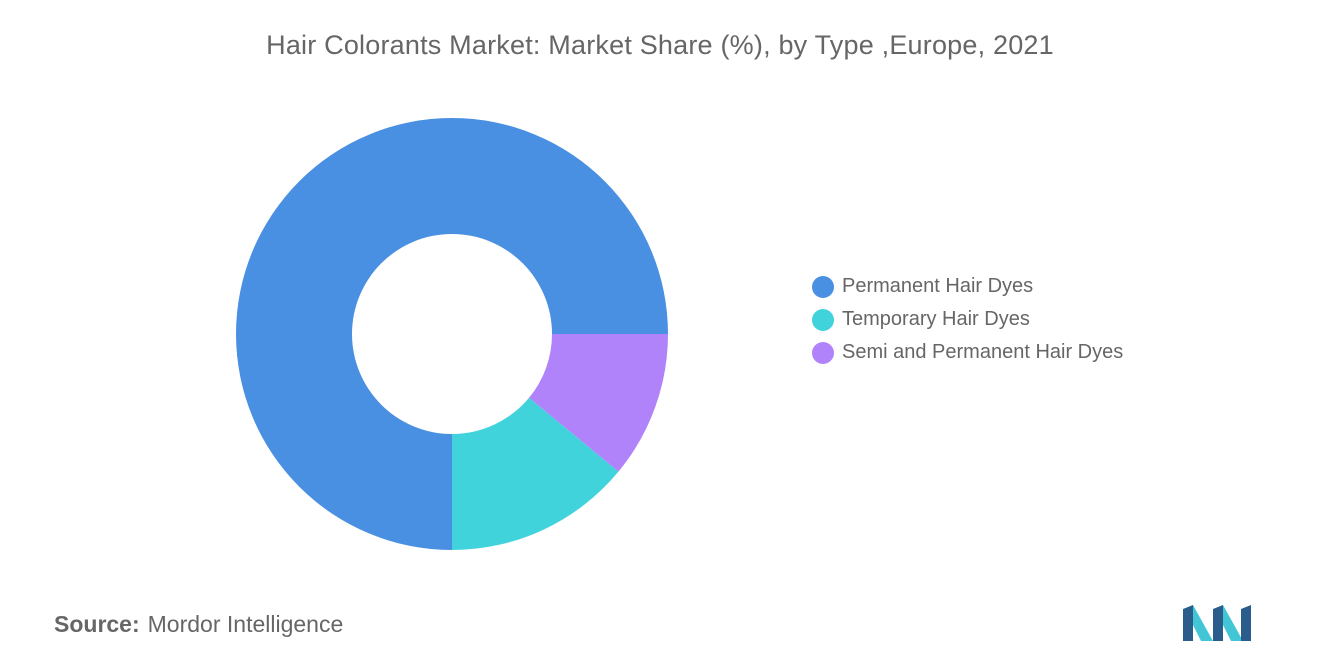 Image resolution: width=1320 pixels, height=665 pixels. I want to click on donut-slice-temporary, so click(535, 473).